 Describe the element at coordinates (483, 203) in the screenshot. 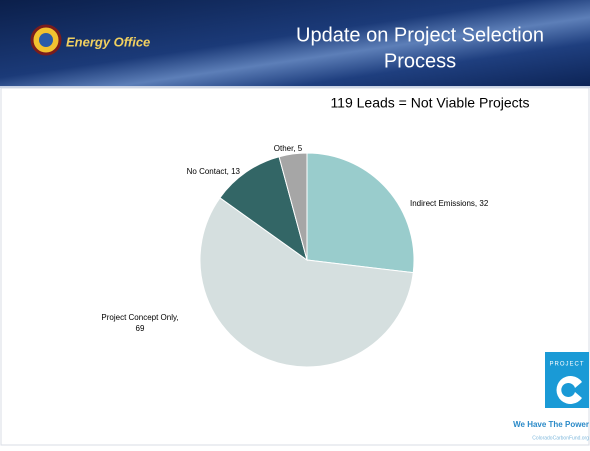

I see `label-value: 32` at that location.